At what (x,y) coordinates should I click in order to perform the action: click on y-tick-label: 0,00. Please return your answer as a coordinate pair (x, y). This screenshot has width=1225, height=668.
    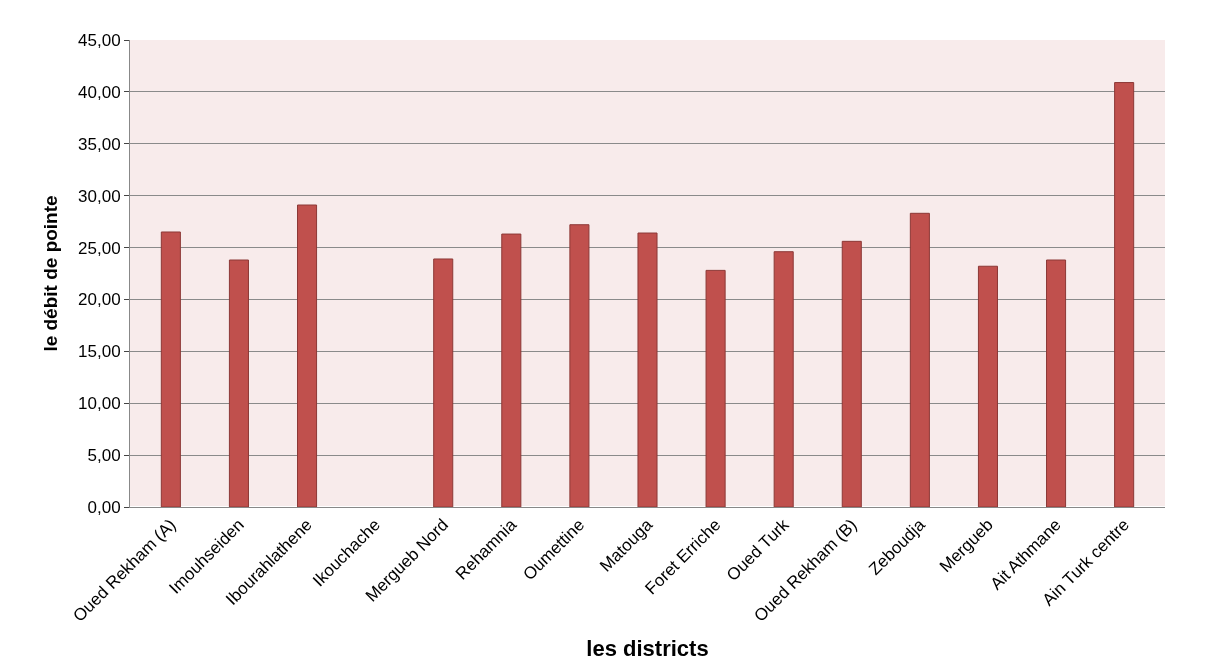
    Looking at the image, I should click on (104, 507).